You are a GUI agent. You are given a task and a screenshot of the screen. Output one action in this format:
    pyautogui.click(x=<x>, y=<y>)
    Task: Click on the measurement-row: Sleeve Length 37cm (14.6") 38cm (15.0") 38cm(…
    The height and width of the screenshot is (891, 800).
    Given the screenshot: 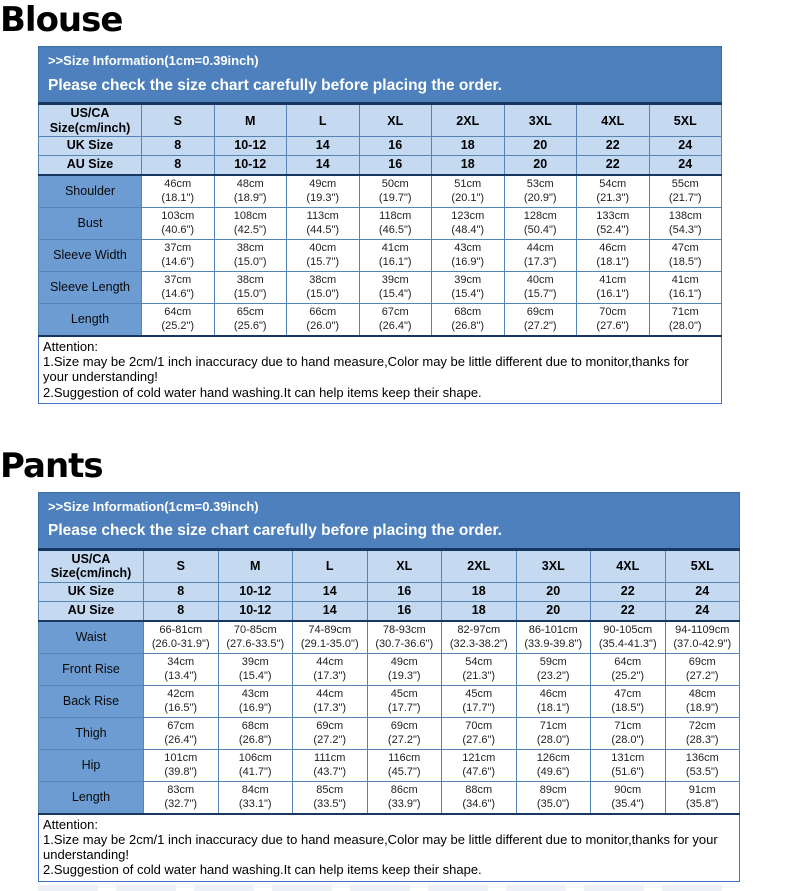 What is the action you would take?
    pyautogui.click(x=380, y=287)
    